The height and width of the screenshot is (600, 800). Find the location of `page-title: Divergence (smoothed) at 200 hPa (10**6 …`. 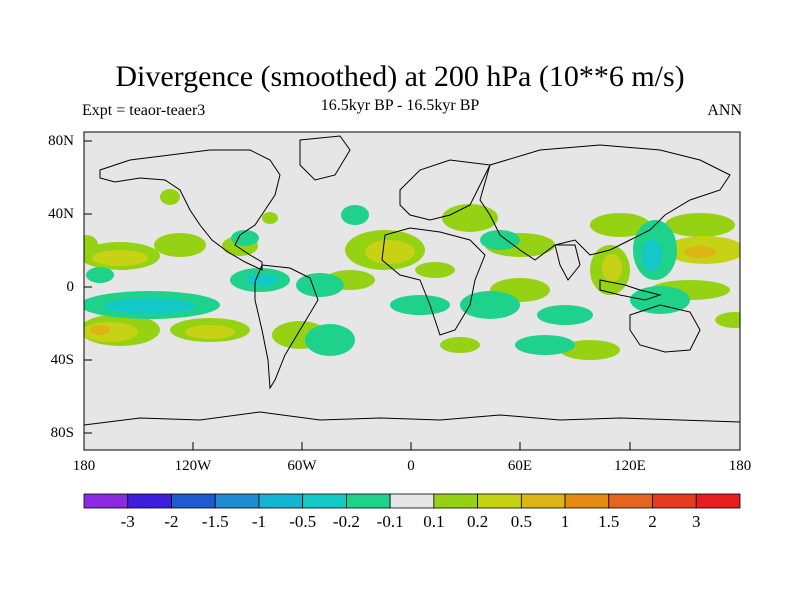

page-title: Divergence (smoothed) at 200 hPa (10**6 … is located at coordinates (400, 76).